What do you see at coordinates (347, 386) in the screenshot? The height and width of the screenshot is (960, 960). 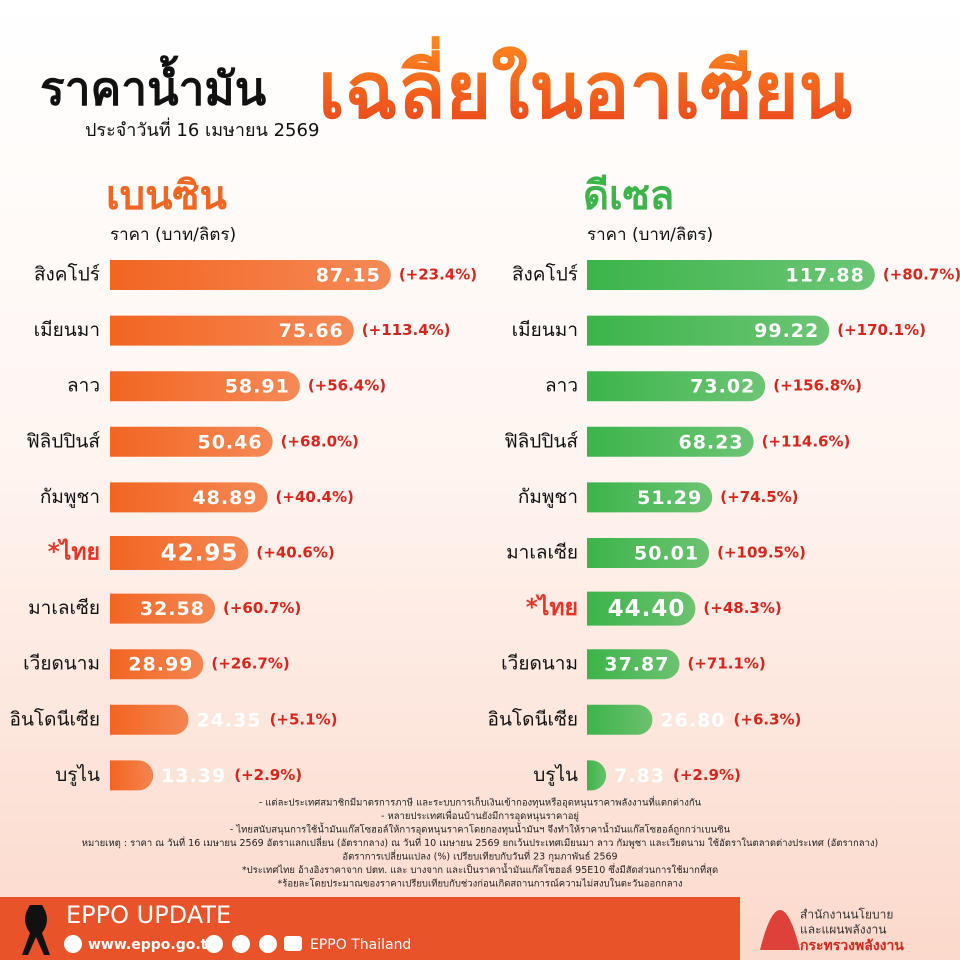 I see `change-label: (+56.4%)` at bounding box center [347, 386].